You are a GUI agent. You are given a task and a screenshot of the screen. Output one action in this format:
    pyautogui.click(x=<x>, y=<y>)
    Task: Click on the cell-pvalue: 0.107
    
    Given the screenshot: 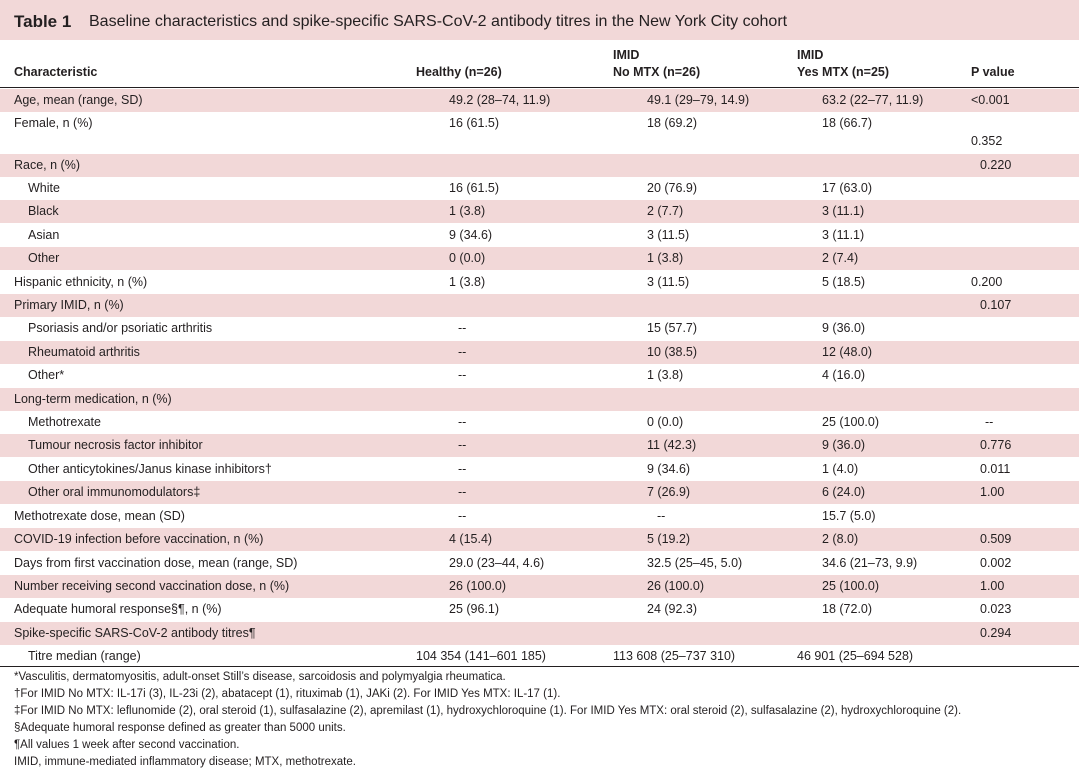 What is the action you would take?
    pyautogui.click(x=996, y=305)
    